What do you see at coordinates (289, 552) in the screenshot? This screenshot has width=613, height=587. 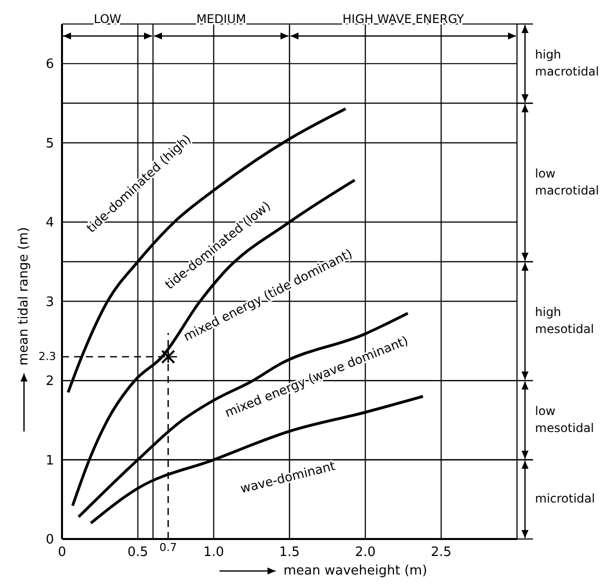 I see `x-tick-label: 1.5` at bounding box center [289, 552].